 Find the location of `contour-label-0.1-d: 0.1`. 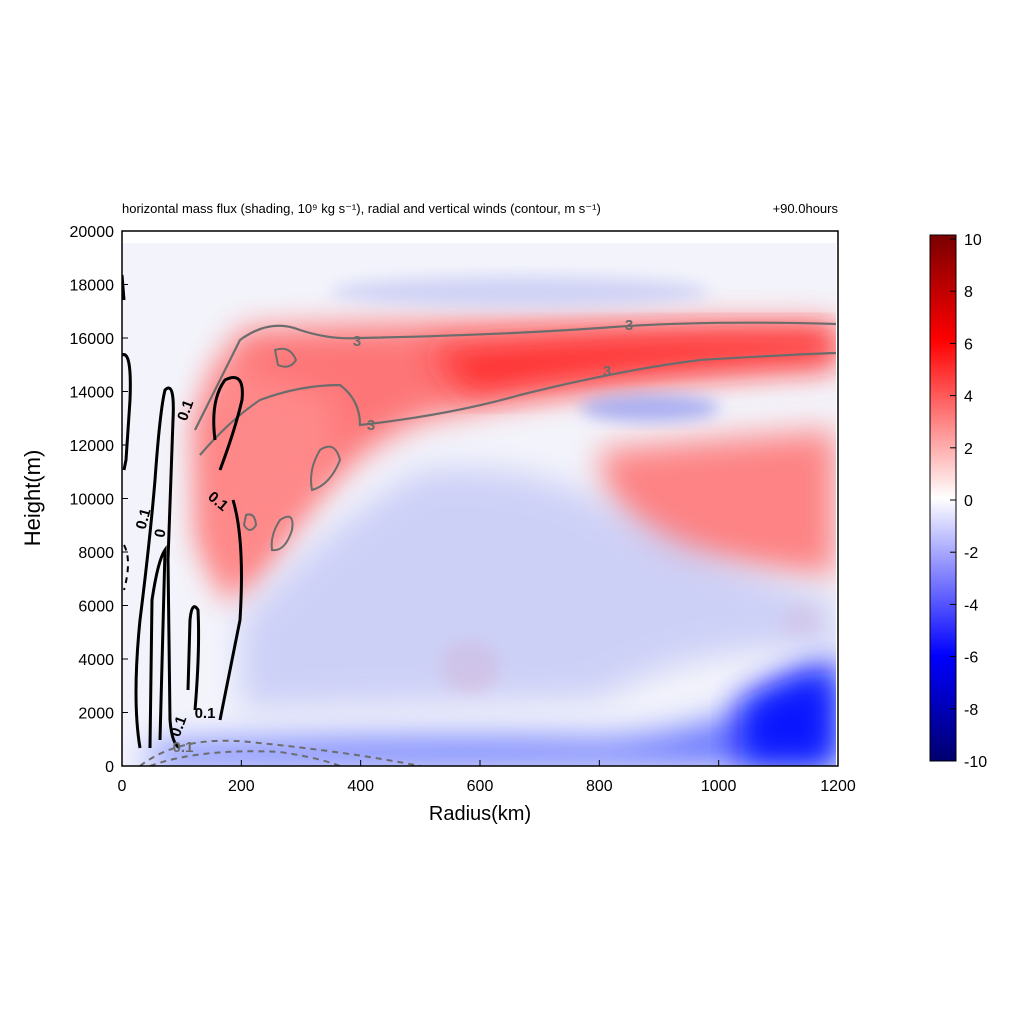

contour-label-0.1-d: 0.1 is located at coordinates (205, 713).